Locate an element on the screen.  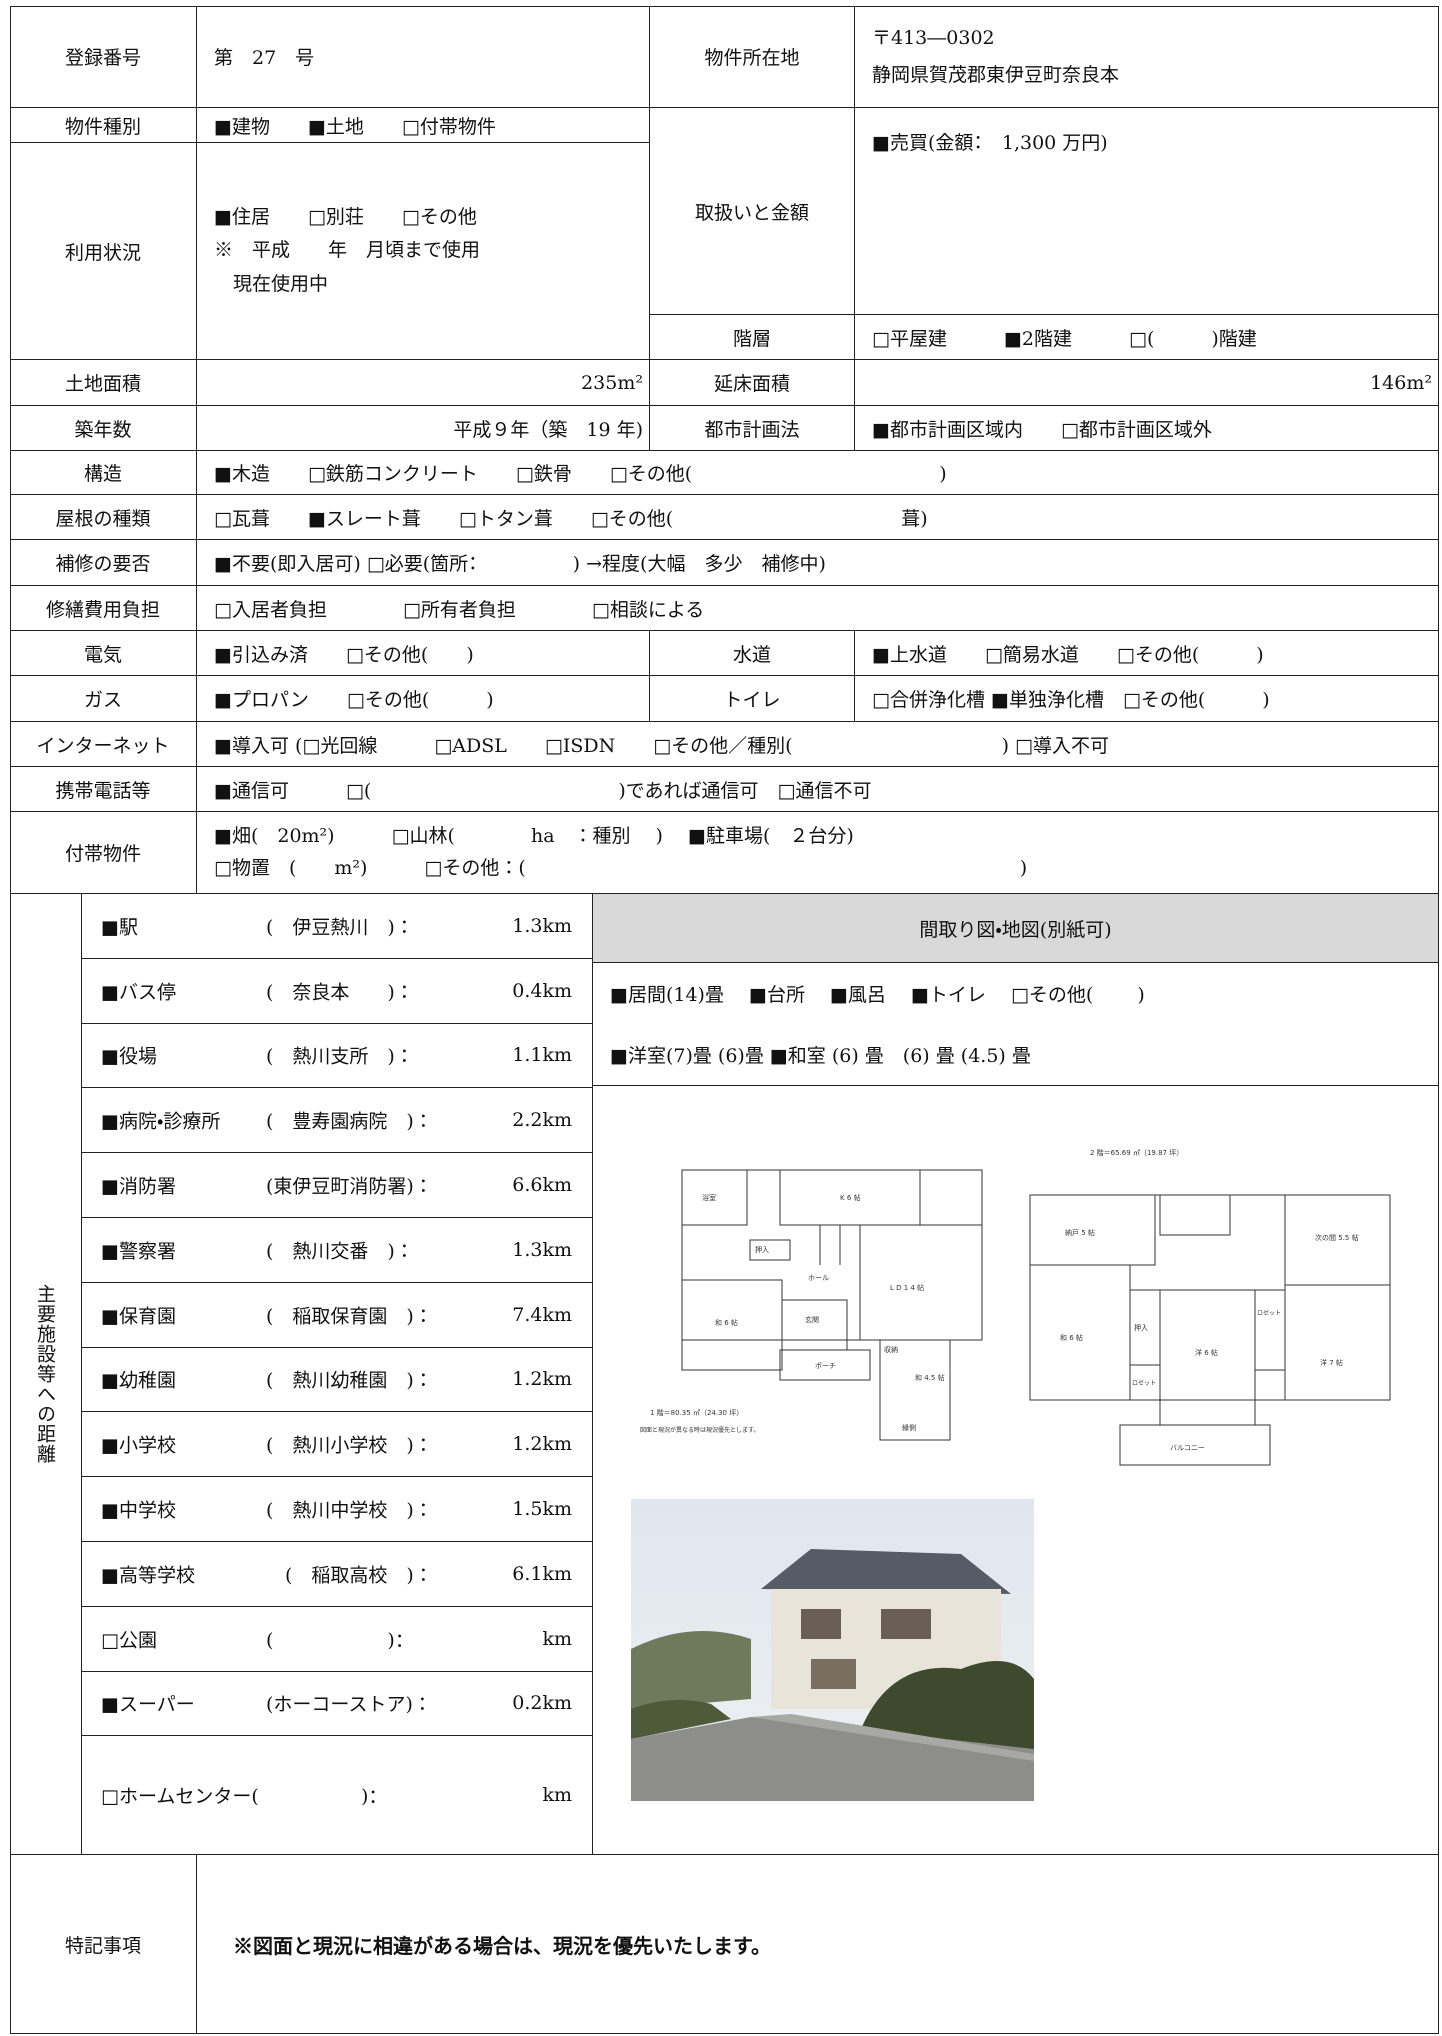
label: 都市計画法 is located at coordinates (752, 428).